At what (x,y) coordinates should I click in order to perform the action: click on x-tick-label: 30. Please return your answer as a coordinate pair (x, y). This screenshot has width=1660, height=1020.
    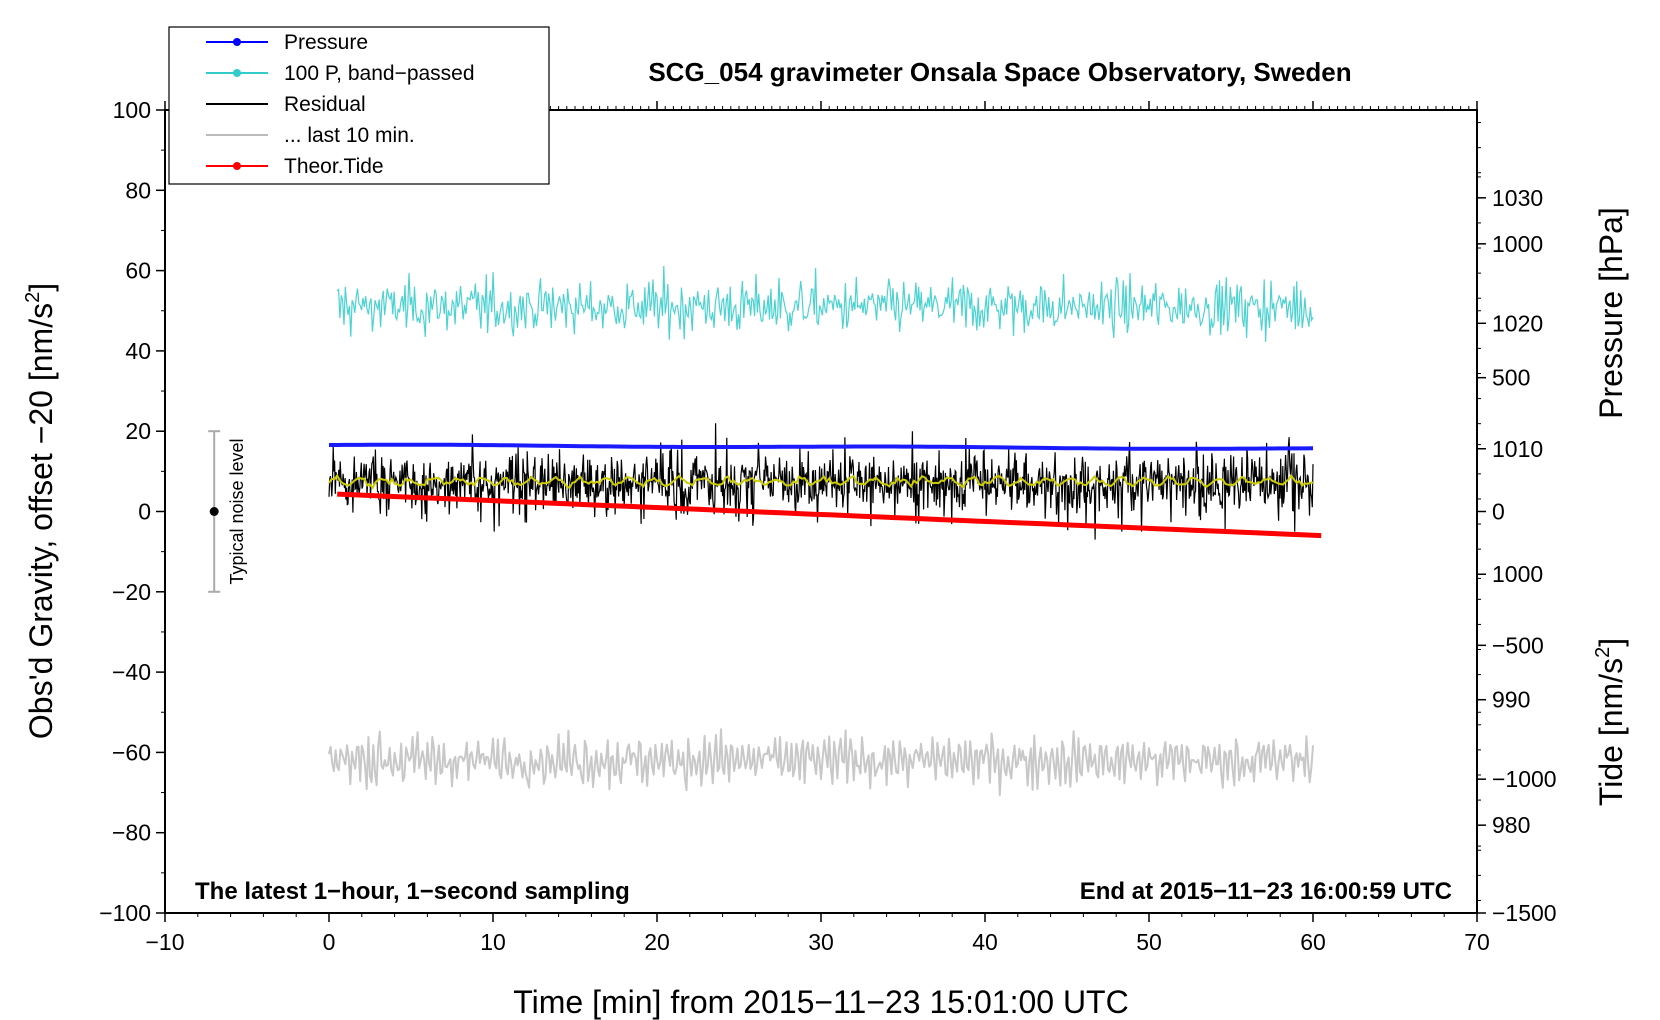
    Looking at the image, I should click on (821, 942).